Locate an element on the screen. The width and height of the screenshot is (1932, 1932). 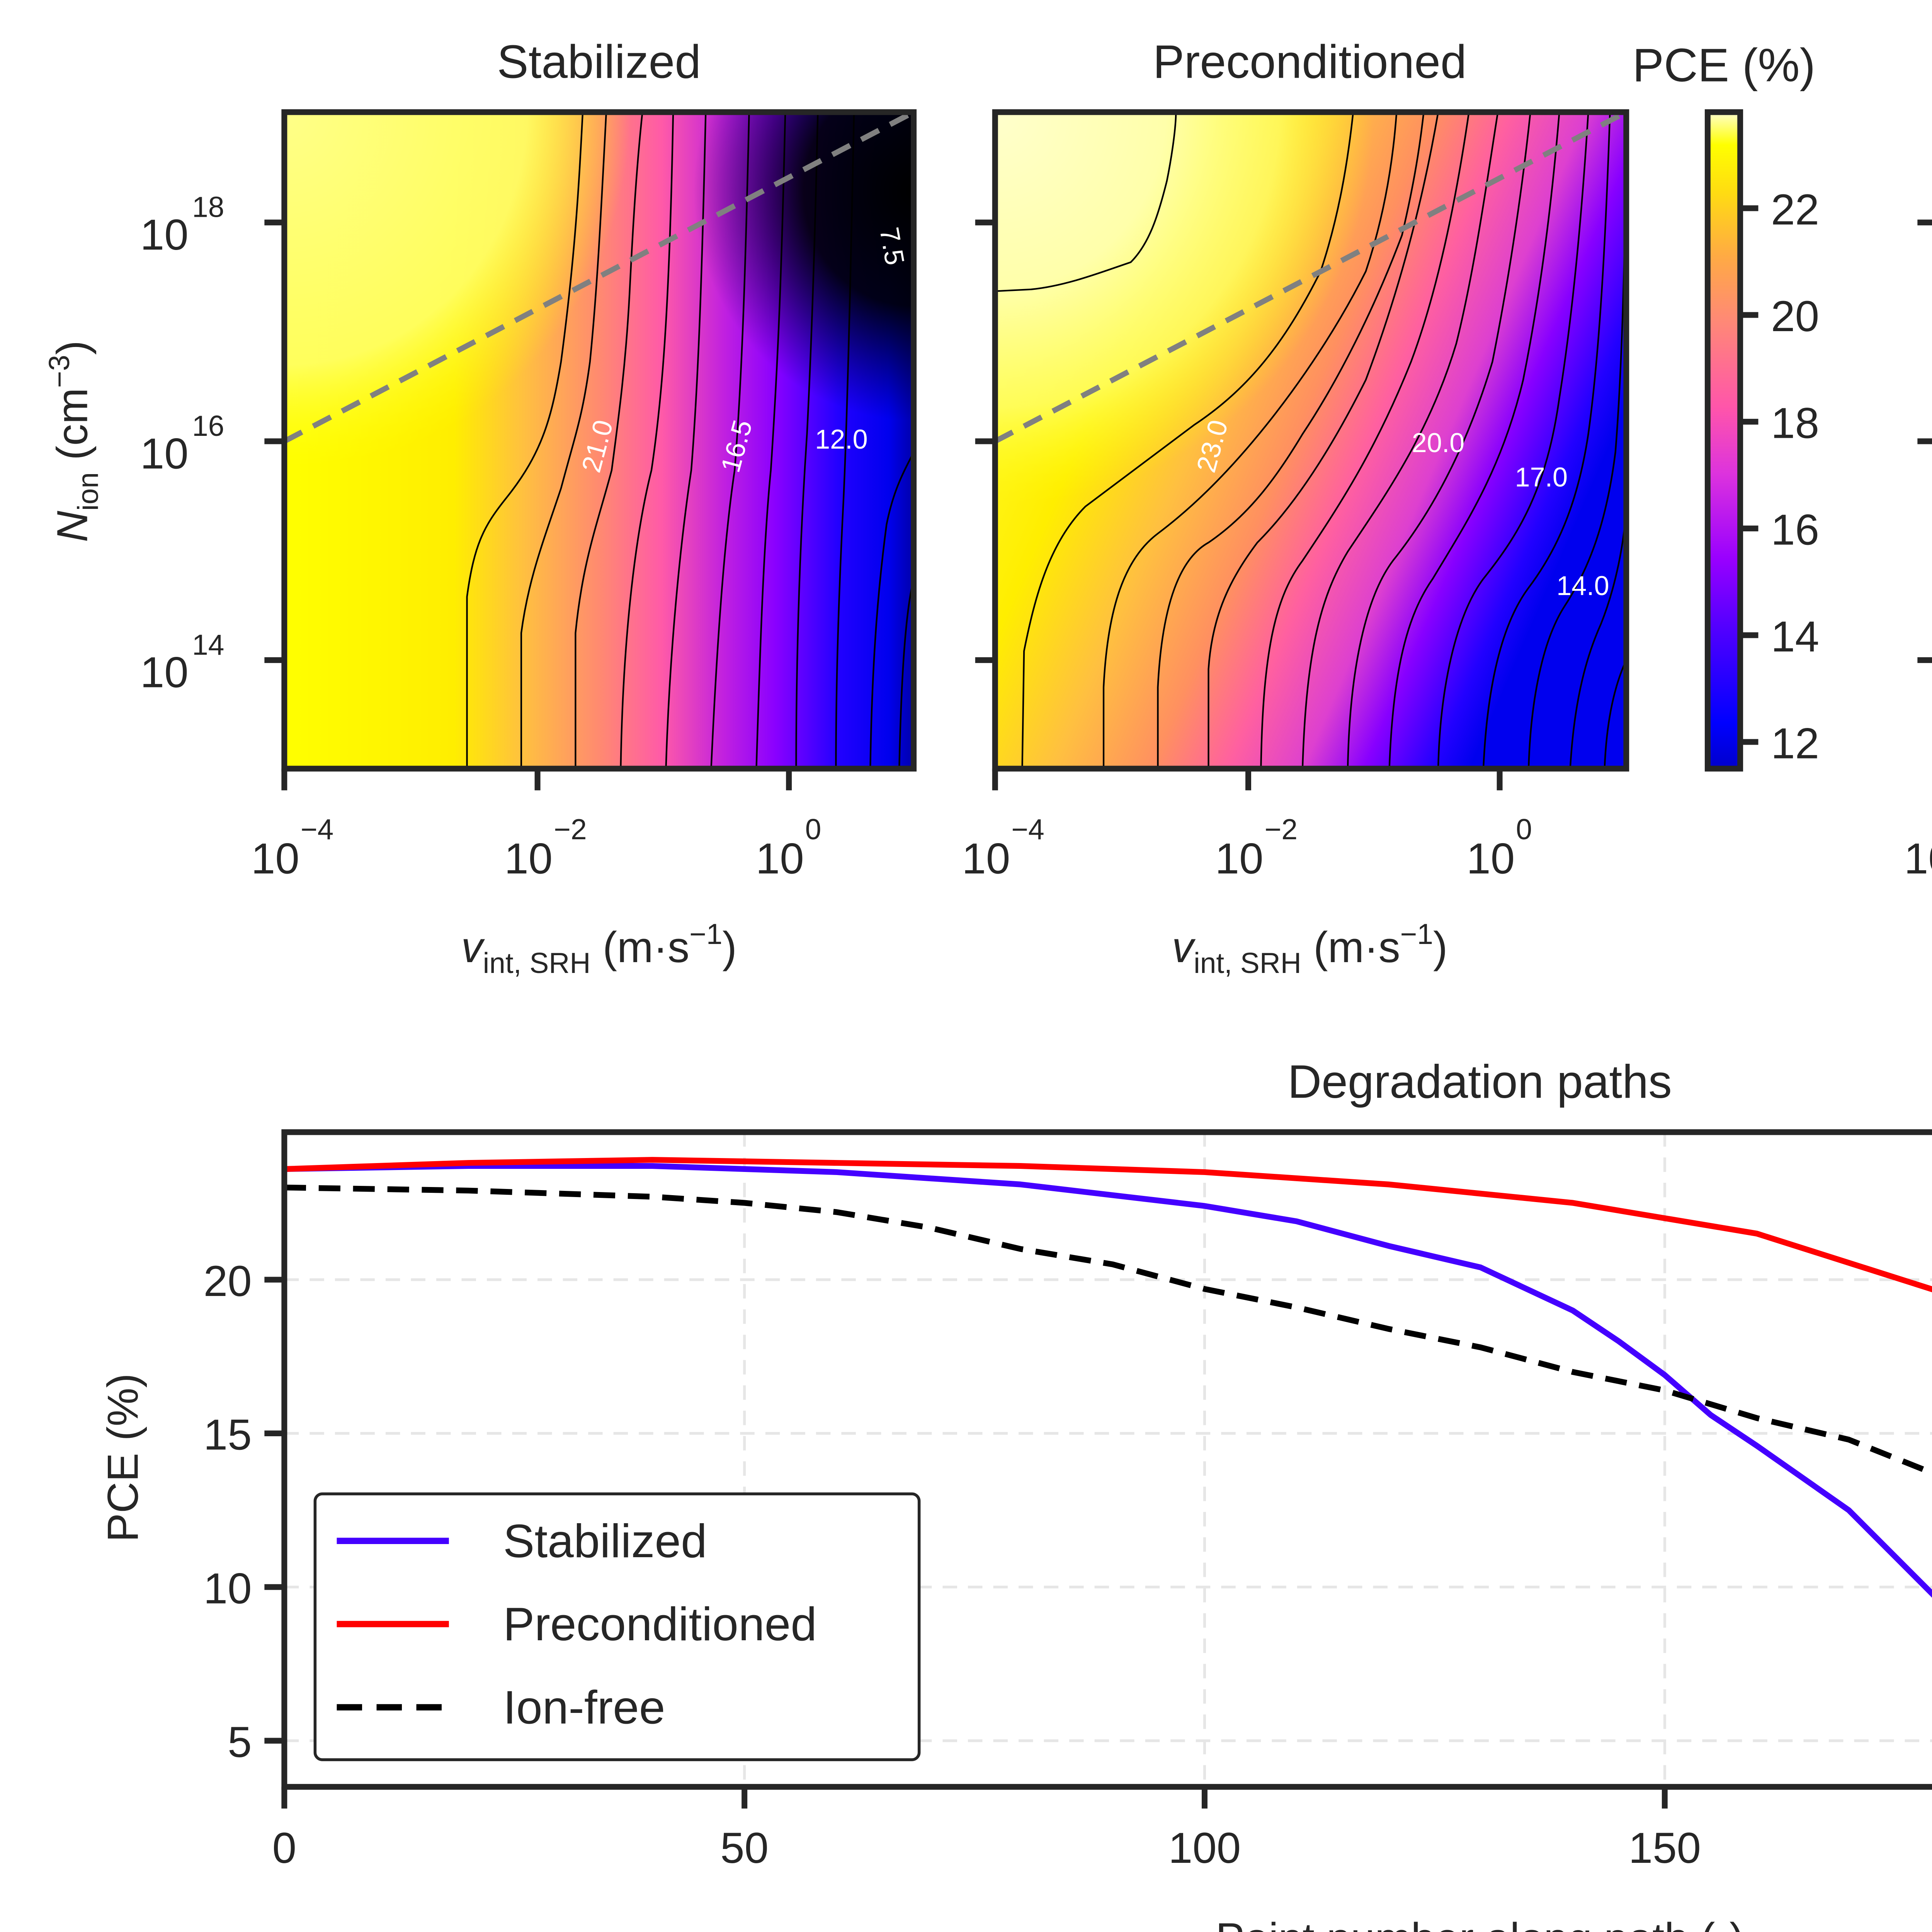
panel-title-stabilized: Stabilized is located at coordinates (599, 62).